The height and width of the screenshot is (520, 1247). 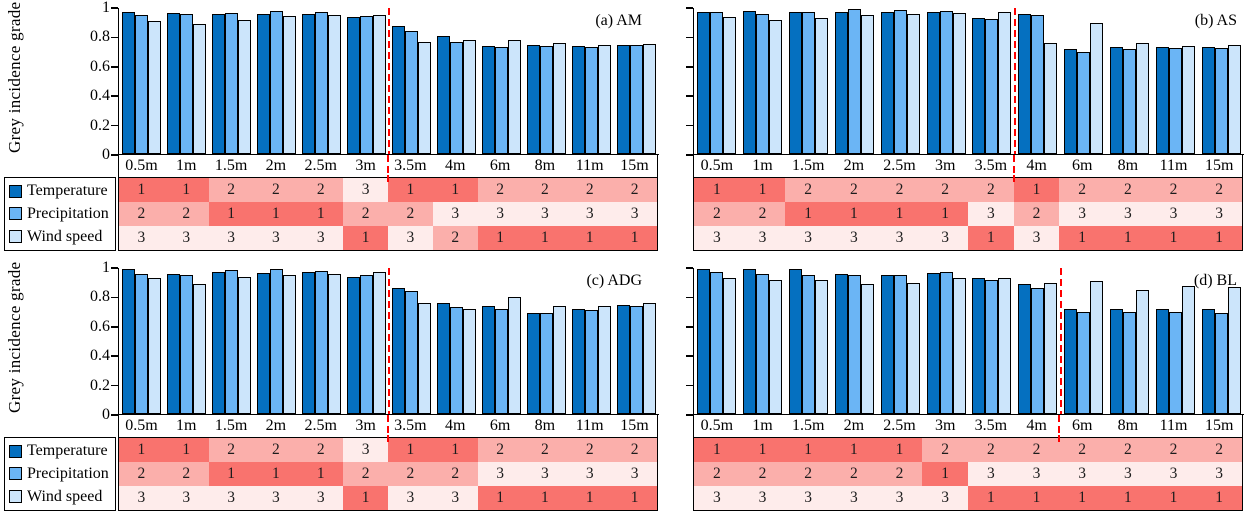 I want to click on bar-wind-speed-6m, so click(x=1097, y=347).